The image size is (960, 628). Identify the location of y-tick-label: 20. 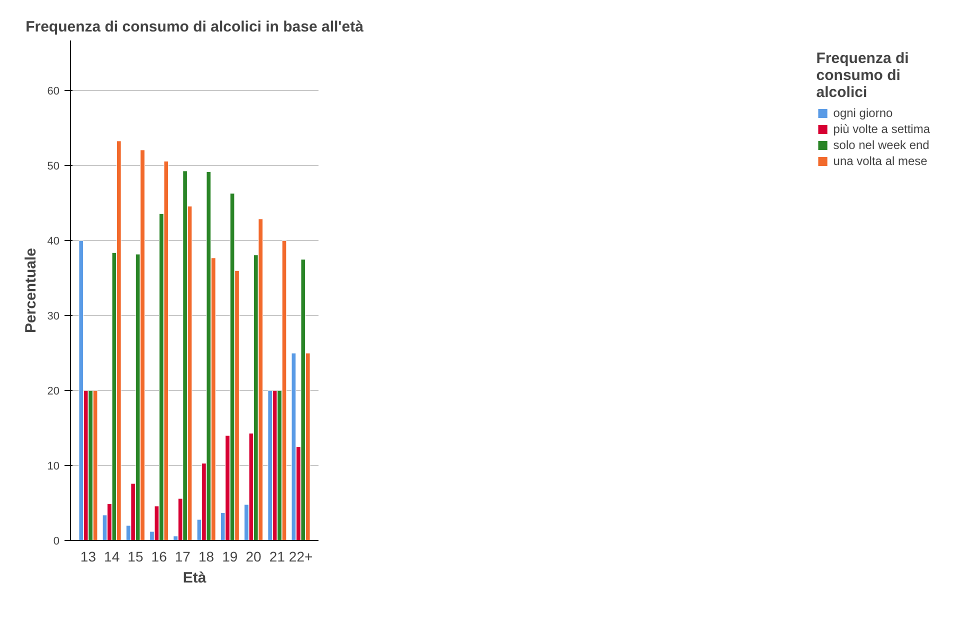
(53, 392).